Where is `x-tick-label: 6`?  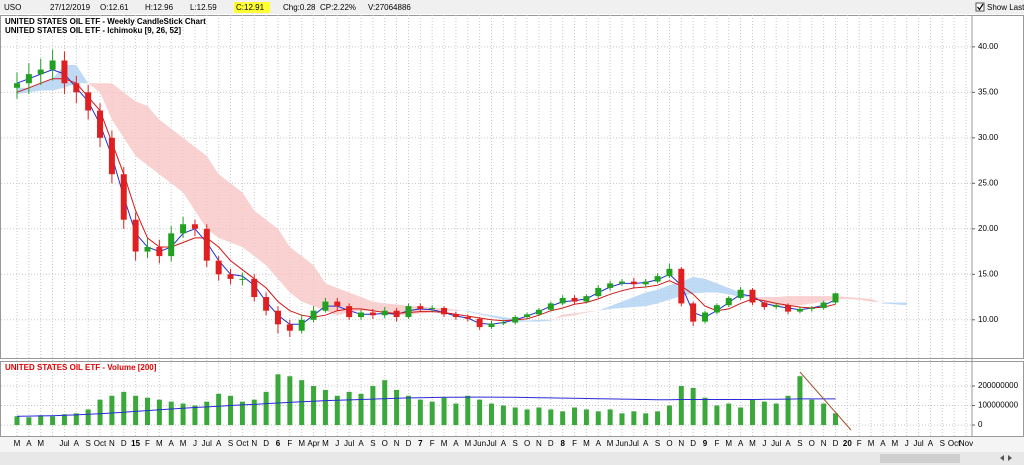
x-tick-label: 6 is located at coordinates (278, 443).